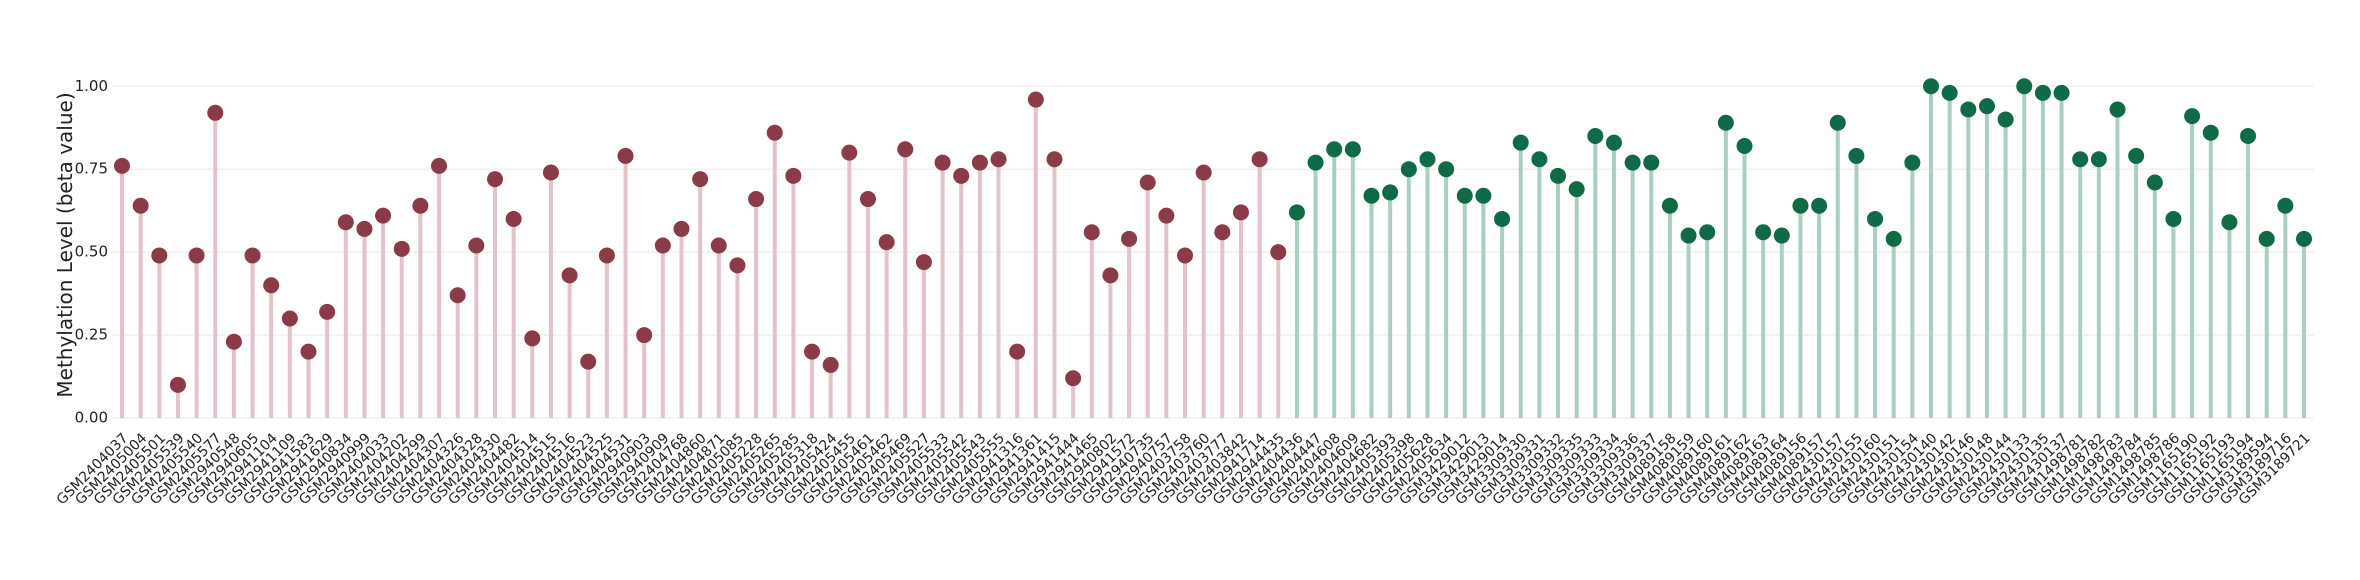 The width and height of the screenshot is (2360, 580). I want to click on y-tick-label: 0.00, so click(91, 418).